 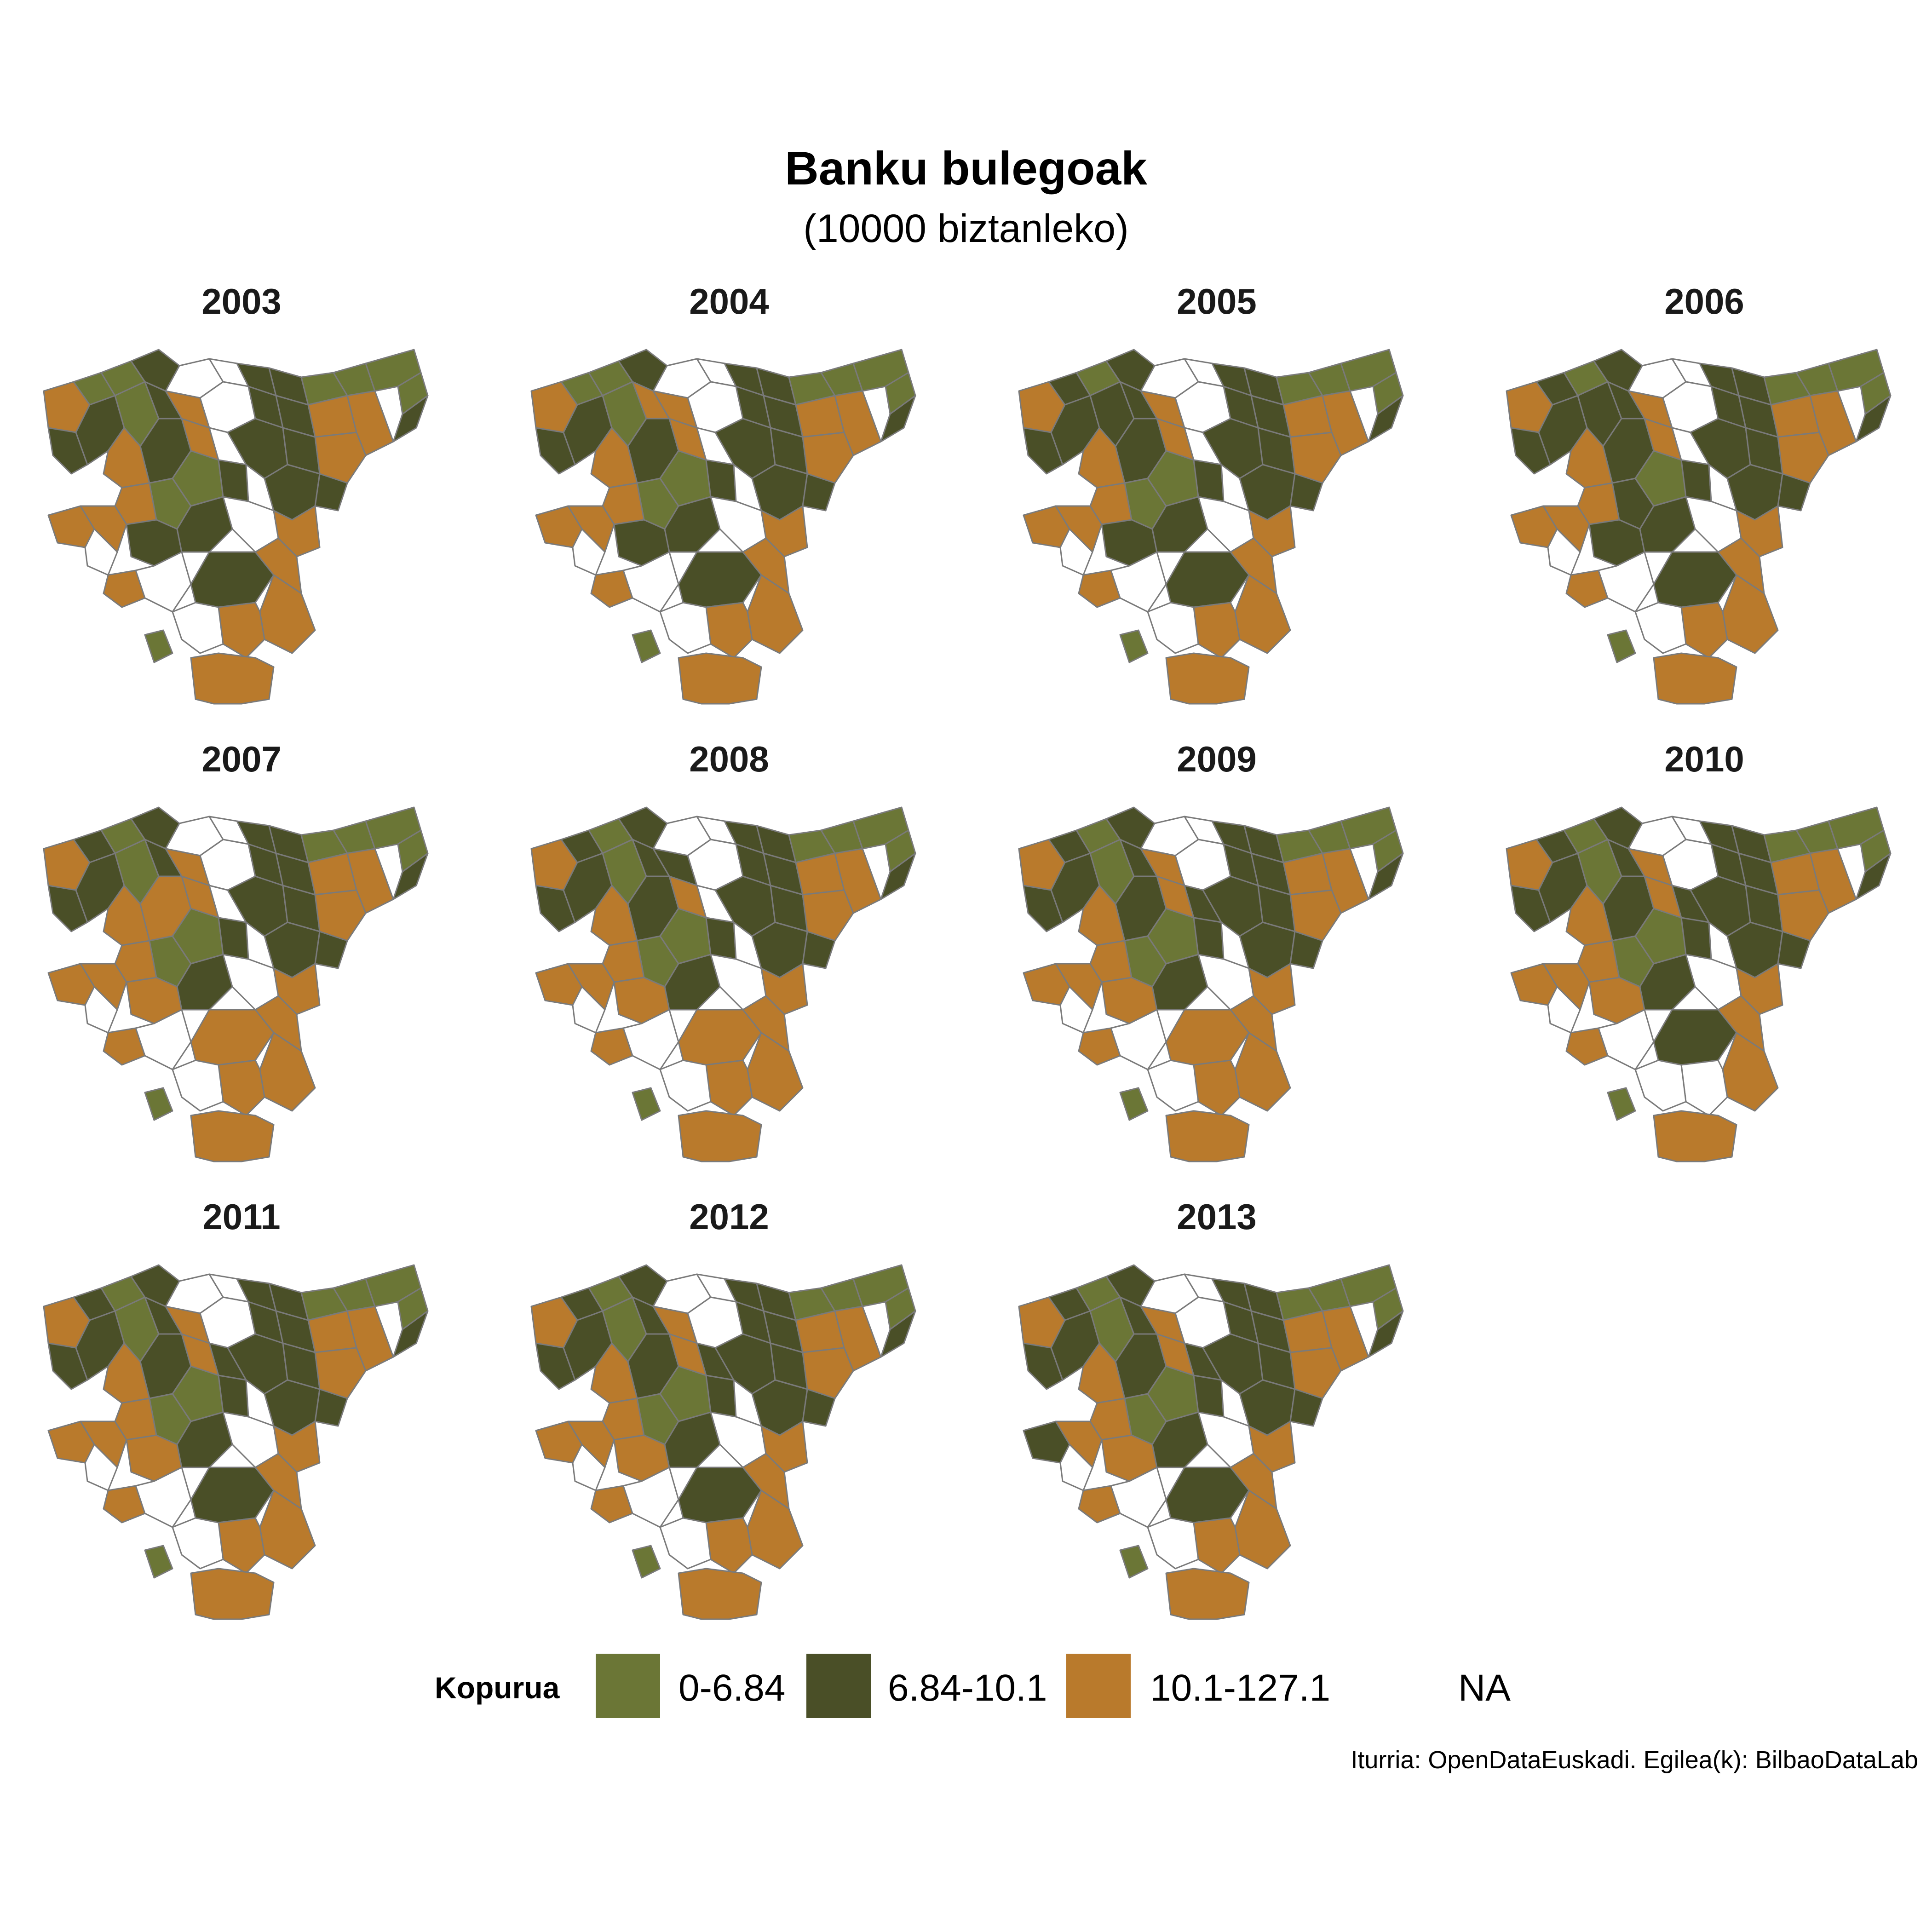 What do you see at coordinates (732, 1688) in the screenshot?
I see `legend-label-low: 0-6.84` at bounding box center [732, 1688].